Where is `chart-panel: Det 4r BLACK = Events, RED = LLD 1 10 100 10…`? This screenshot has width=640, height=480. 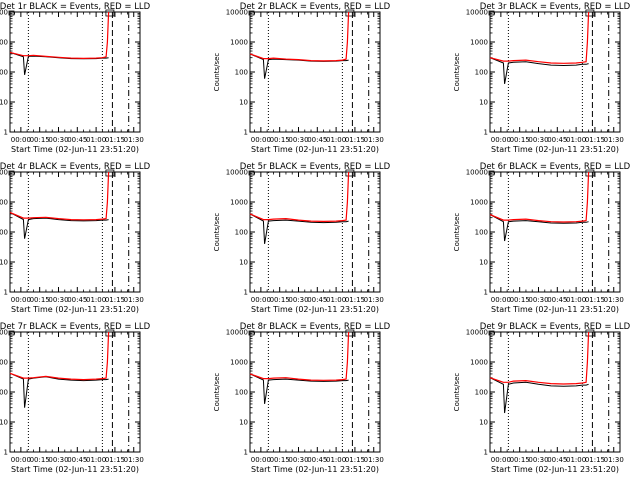
chart-panel: Det 4r BLACK = Events, RED = LLD 1 10 100 10… is located at coordinates (75, 238).